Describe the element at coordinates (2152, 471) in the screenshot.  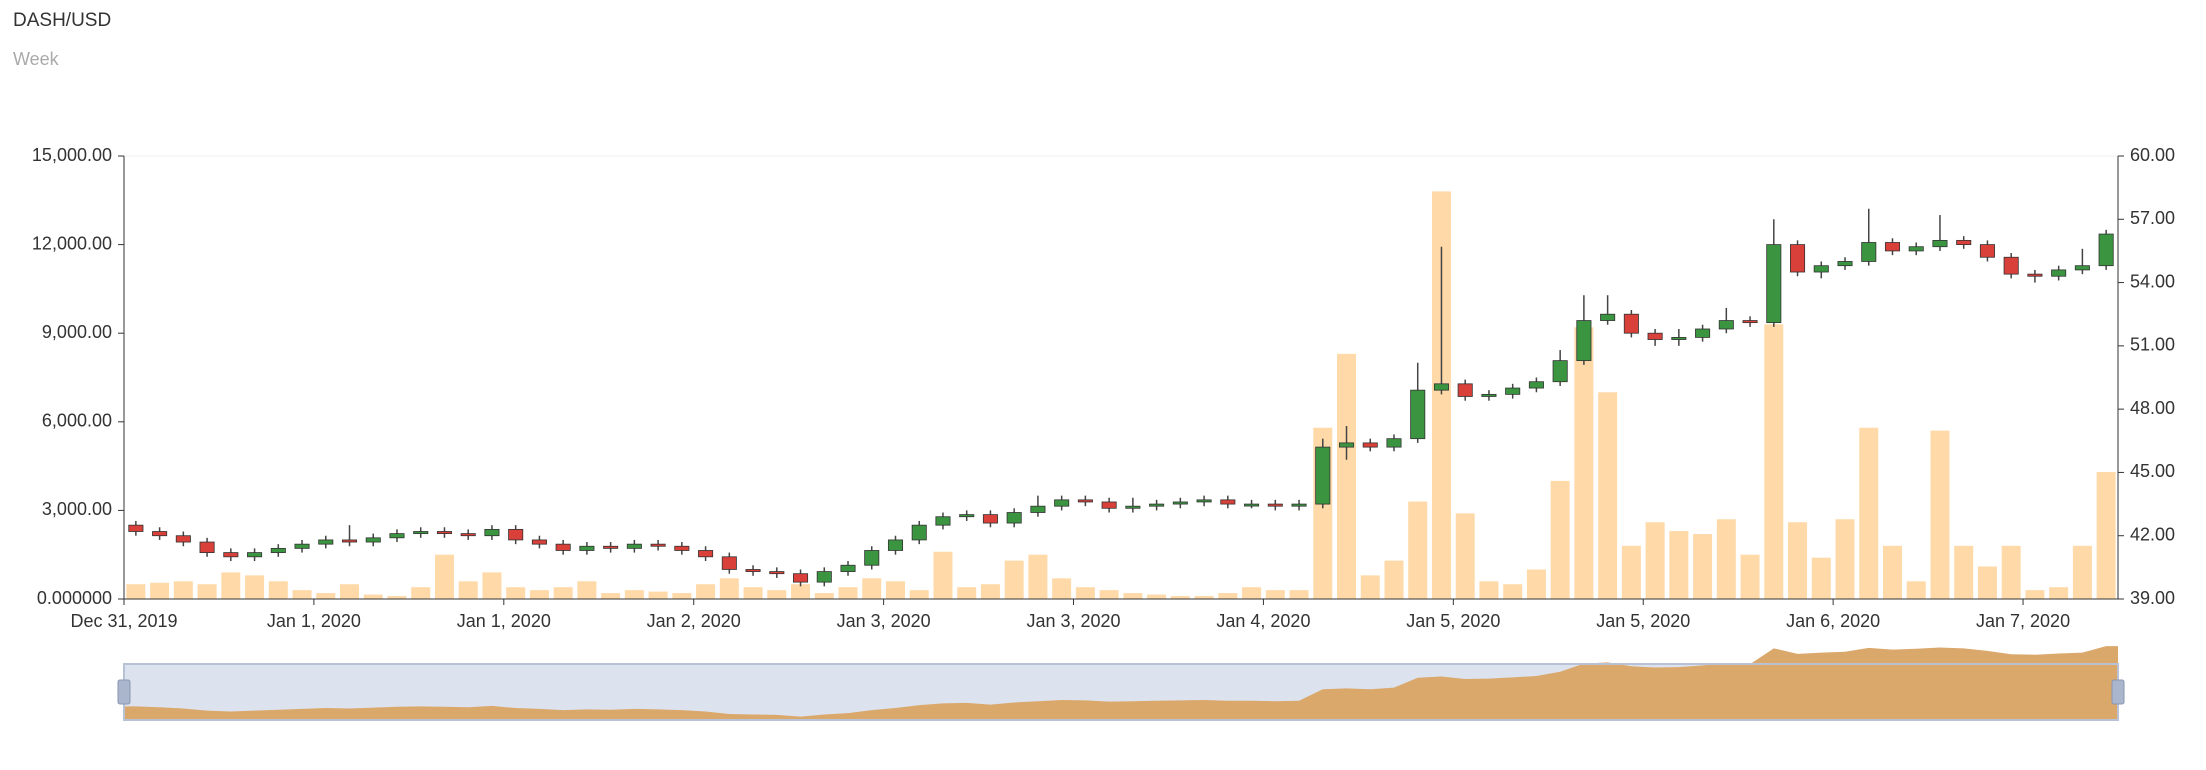
I see `y2-tick-label: 45.00` at that location.